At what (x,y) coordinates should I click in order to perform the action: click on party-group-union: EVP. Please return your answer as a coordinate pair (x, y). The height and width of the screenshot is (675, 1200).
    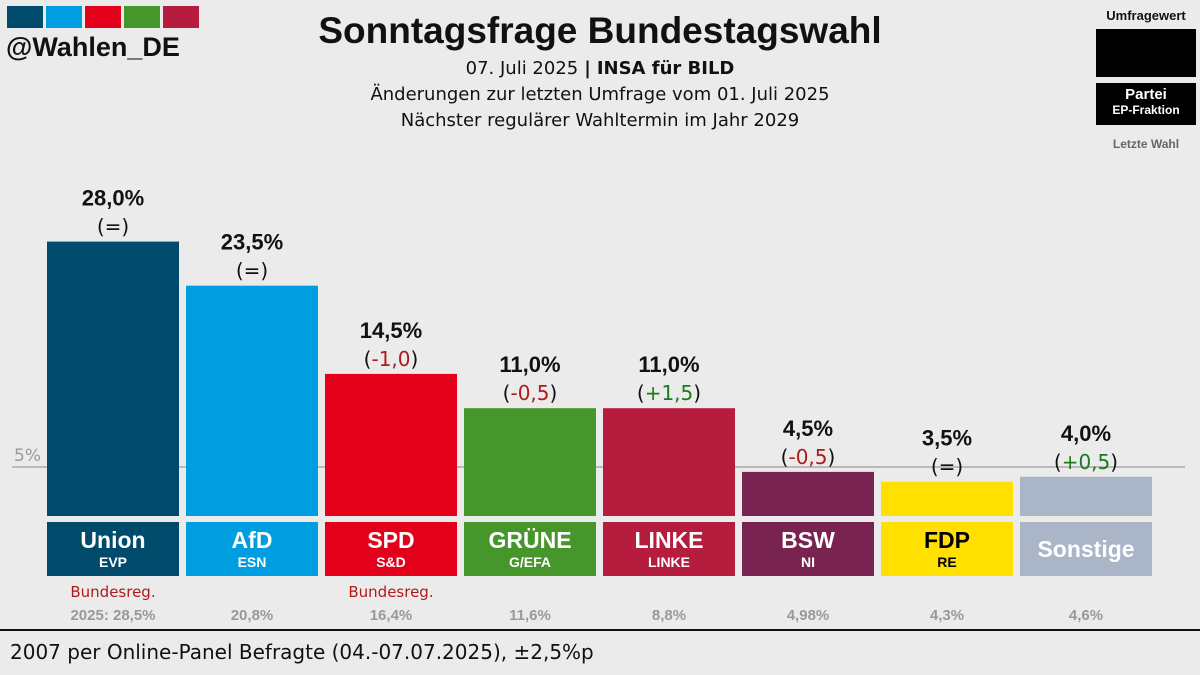
    Looking at the image, I should click on (113, 562).